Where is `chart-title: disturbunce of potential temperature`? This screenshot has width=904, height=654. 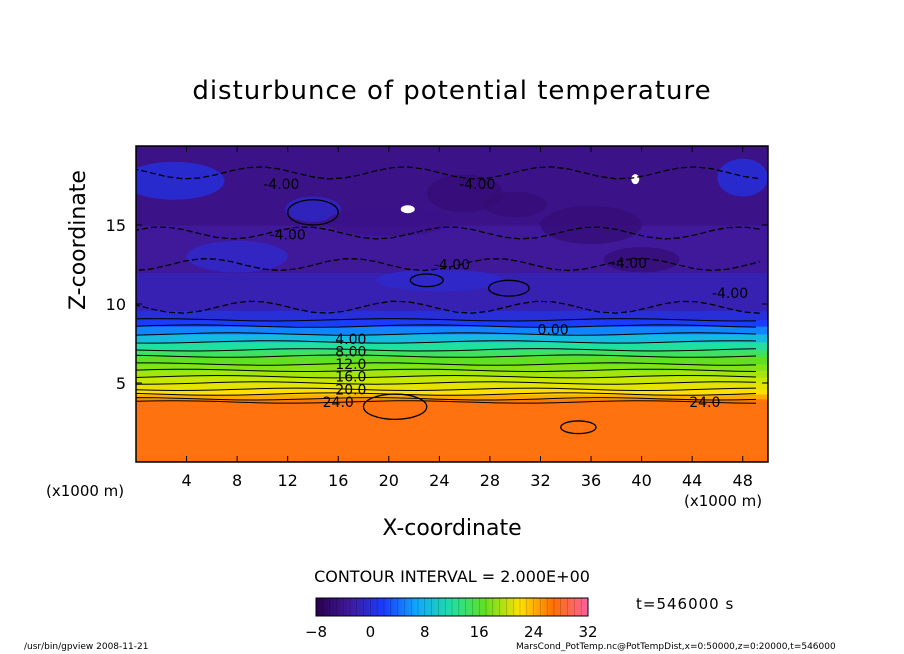 chart-title: disturbunce of potential temperature is located at coordinates (452, 91).